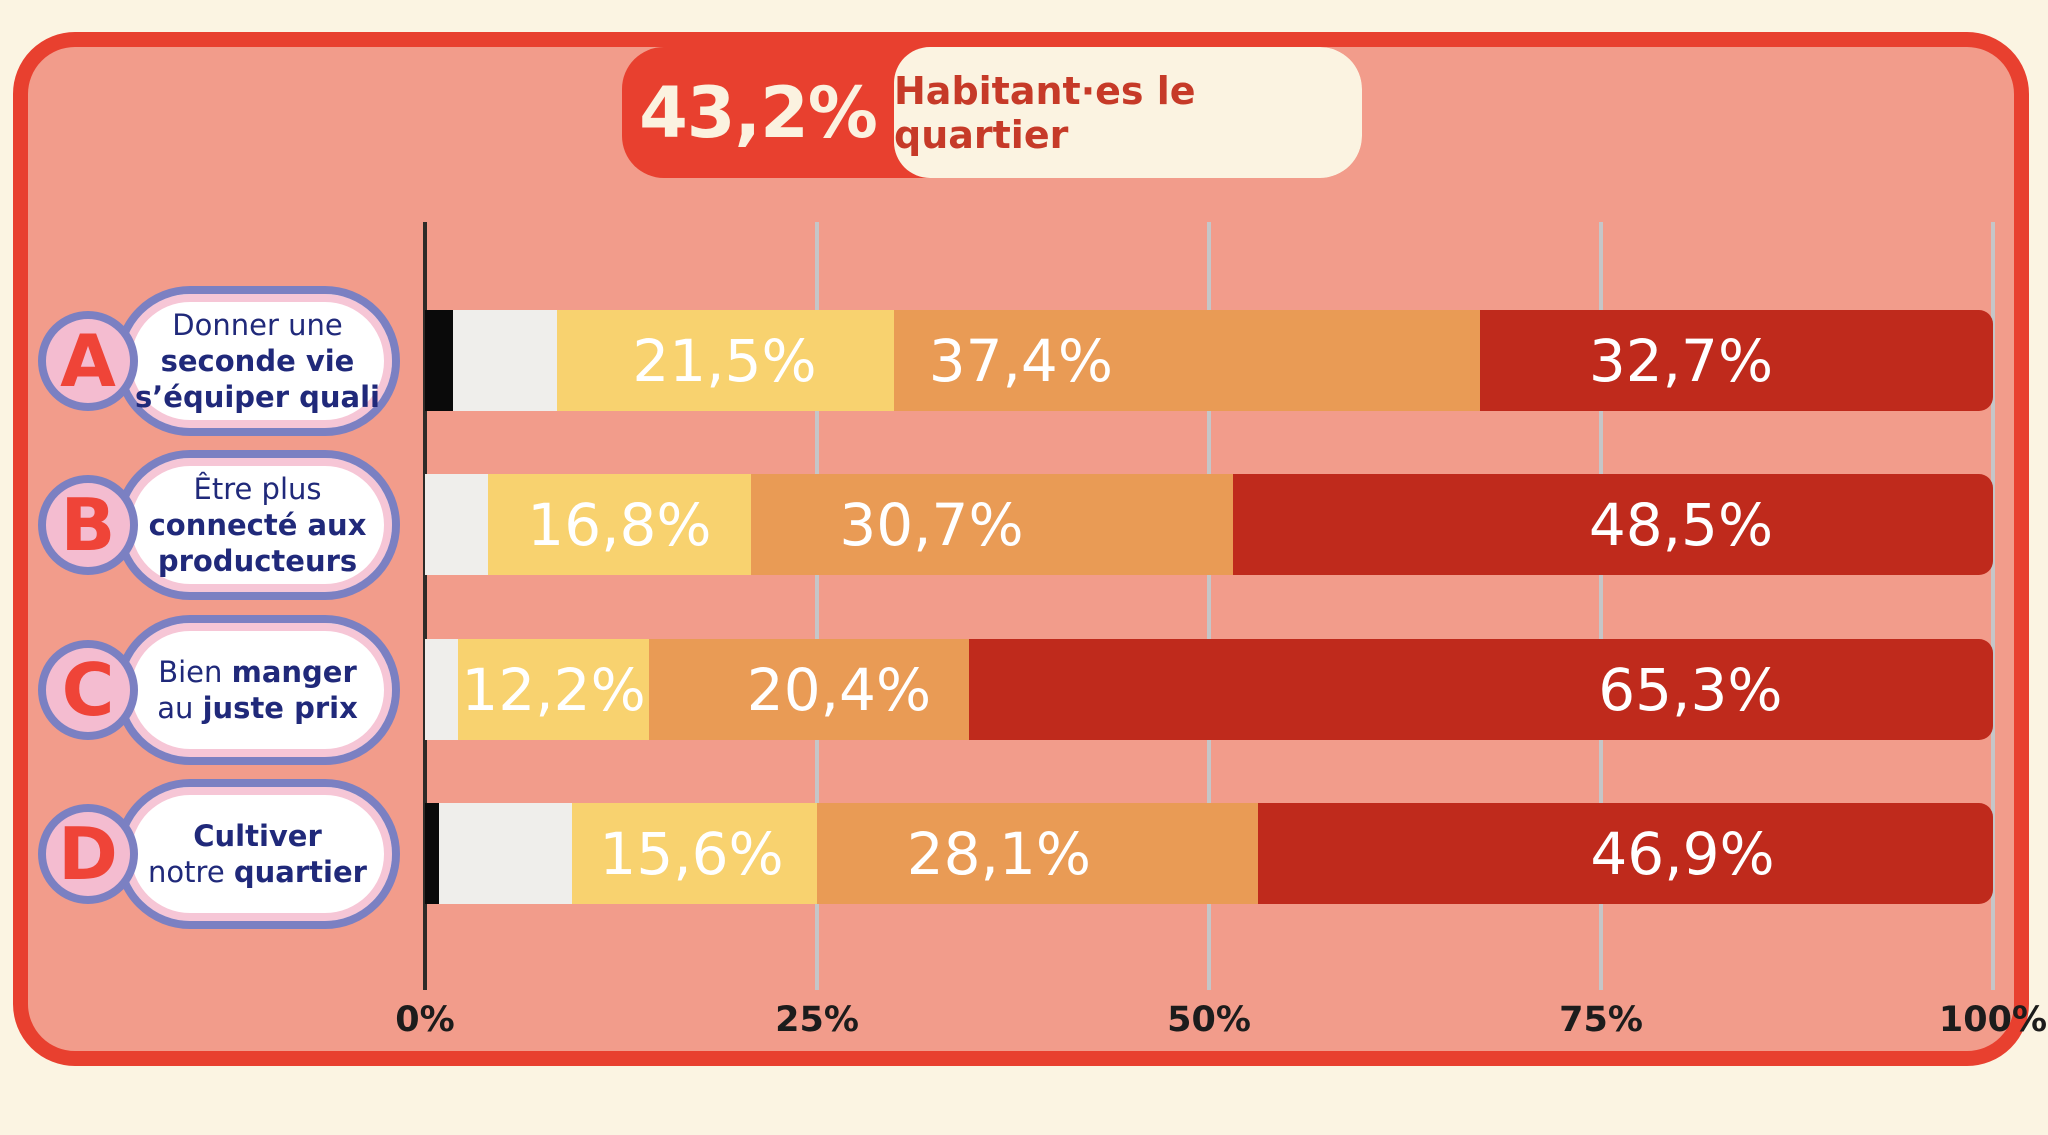  What do you see at coordinates (425, 1020) in the screenshot?
I see `axis-tick-label-0: 0%` at bounding box center [425, 1020].